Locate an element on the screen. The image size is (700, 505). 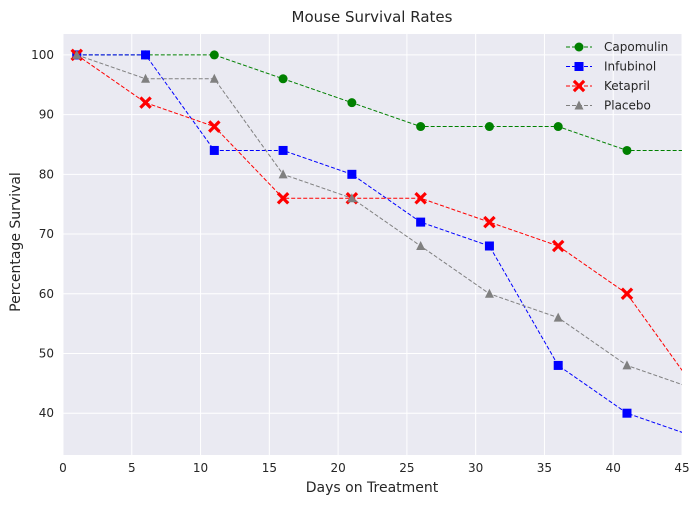
x-tick-label: 15 is located at coordinates (269, 468).